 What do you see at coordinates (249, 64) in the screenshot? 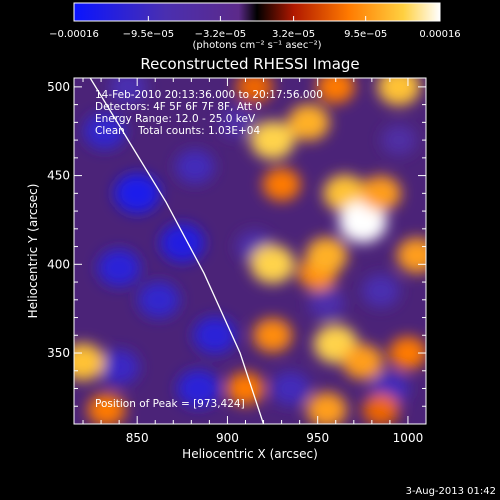
I see `chart-title: Reconstructed RHESSI Image` at bounding box center [249, 64].